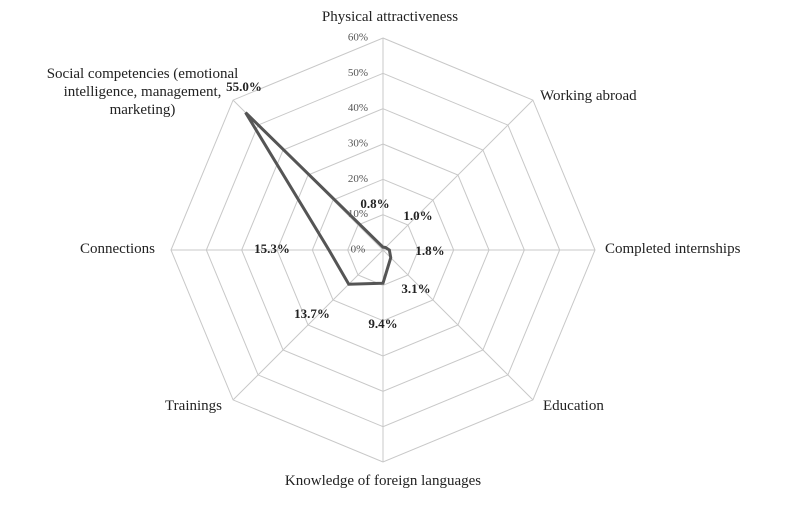 The height and width of the screenshot is (514, 804). What do you see at coordinates (312, 313) in the screenshot?
I see `value-label: 13.7%` at bounding box center [312, 313].